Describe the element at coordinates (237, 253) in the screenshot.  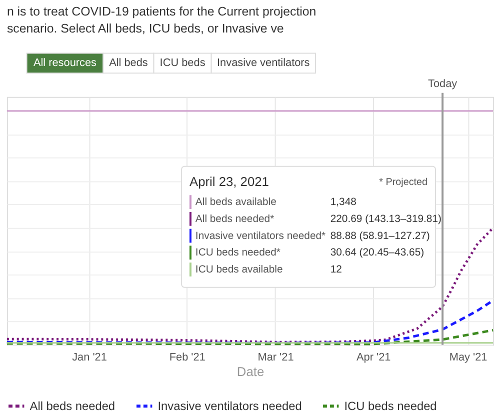
I see `annotation: ICU beds needed*` at that location.